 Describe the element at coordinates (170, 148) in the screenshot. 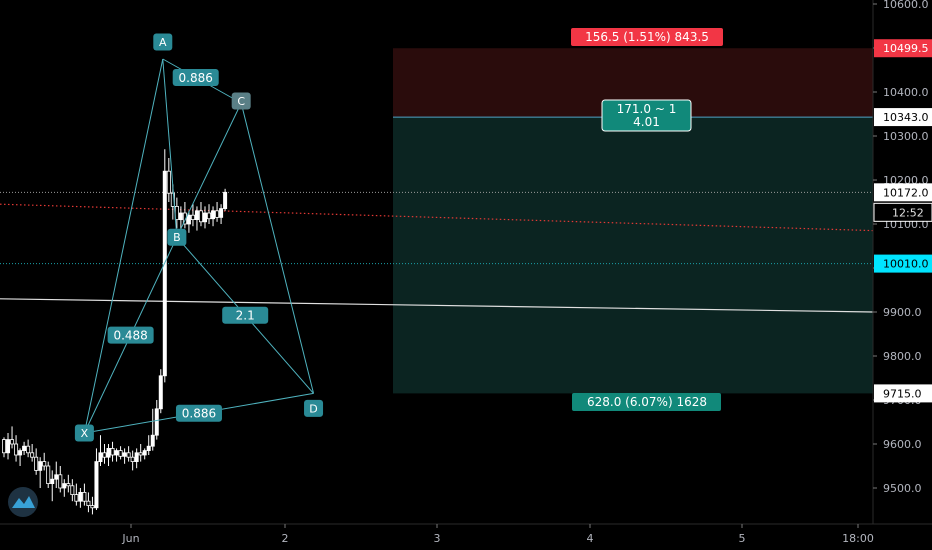

I see `pattern-leg-ab` at that location.